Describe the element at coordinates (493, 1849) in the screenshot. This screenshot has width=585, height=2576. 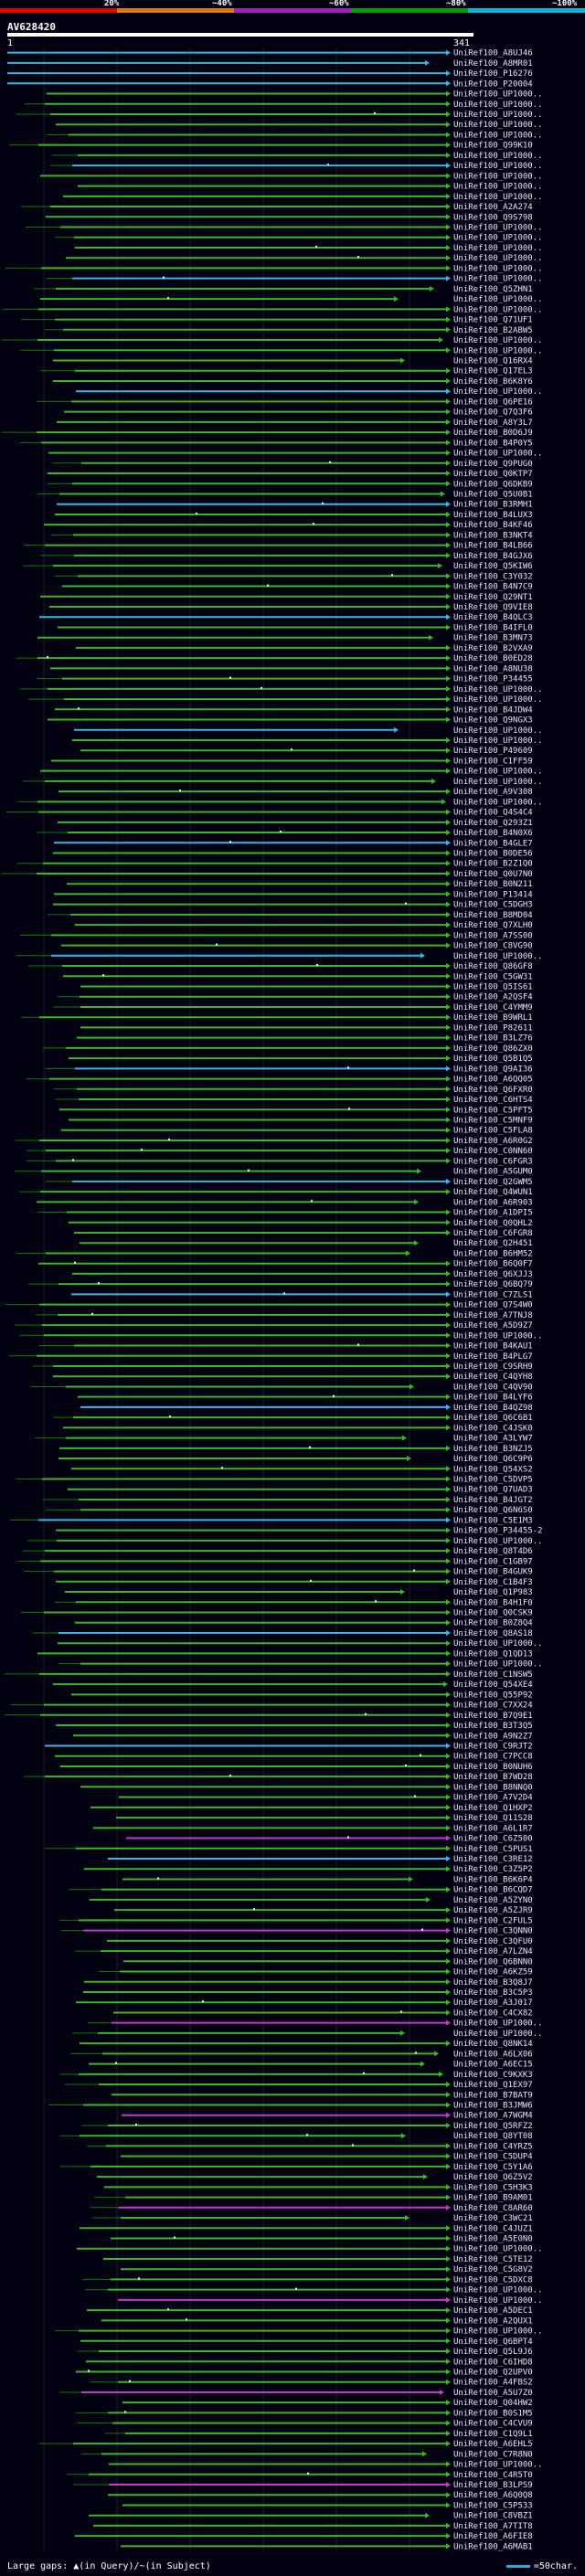
I see `hit-label: UniRef100_C5PUS1` at that location.